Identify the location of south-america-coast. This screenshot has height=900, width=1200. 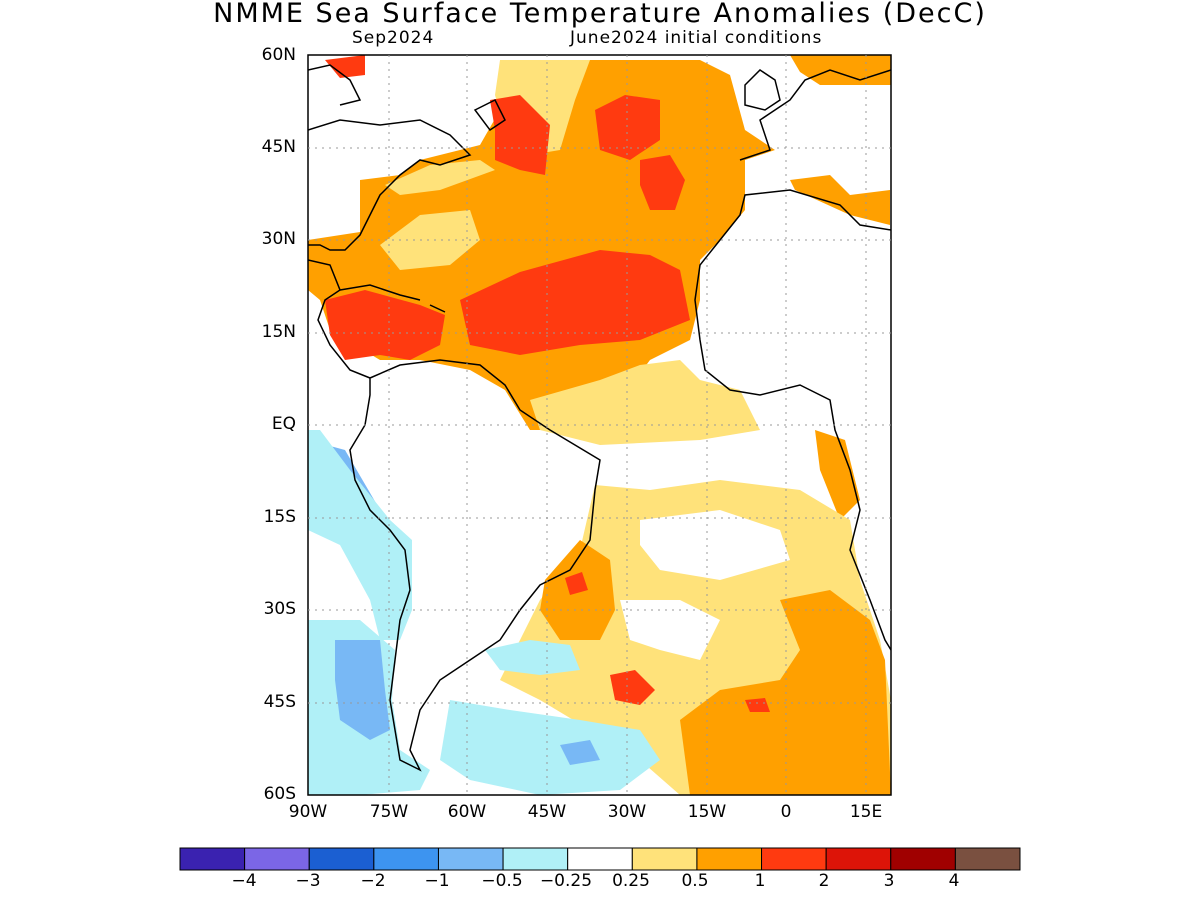
(475, 565).